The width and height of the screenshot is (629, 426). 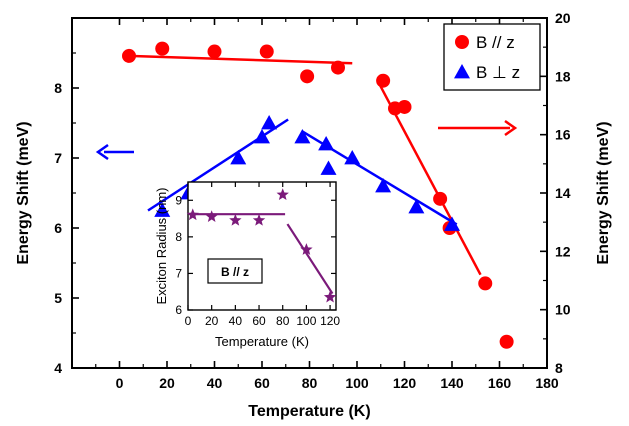 What do you see at coordinates (120, 383) in the screenshot?
I see `x-tick-label: 0` at bounding box center [120, 383].